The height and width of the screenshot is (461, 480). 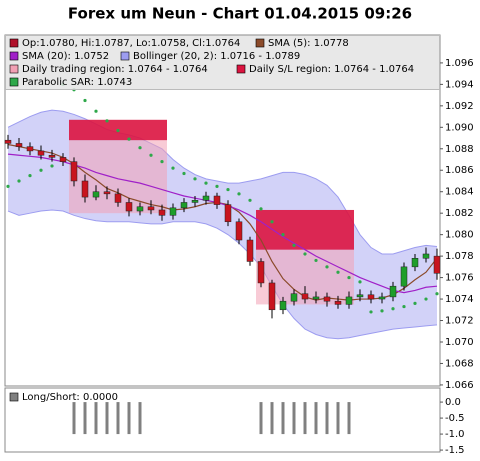 I want to click on legend-label: Bollinger (20, 2): 1.0716 - 1.0789, so click(x=216, y=56).